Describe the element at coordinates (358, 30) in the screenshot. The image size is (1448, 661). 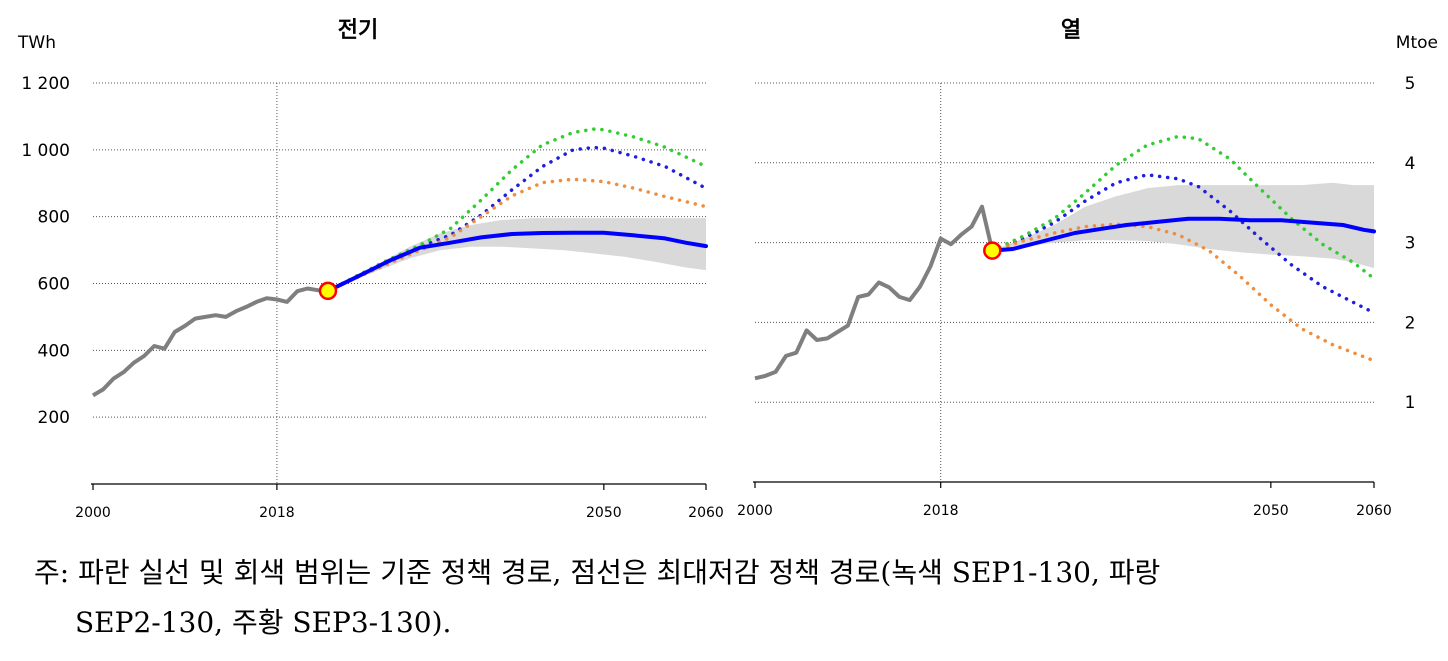
I see `chart-title: 전기` at that location.